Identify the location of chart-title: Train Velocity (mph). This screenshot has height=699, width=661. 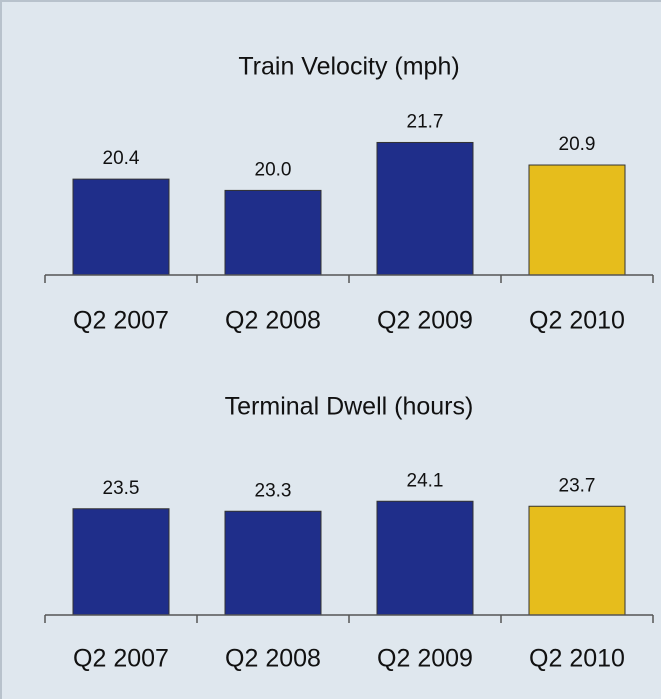
(348, 67).